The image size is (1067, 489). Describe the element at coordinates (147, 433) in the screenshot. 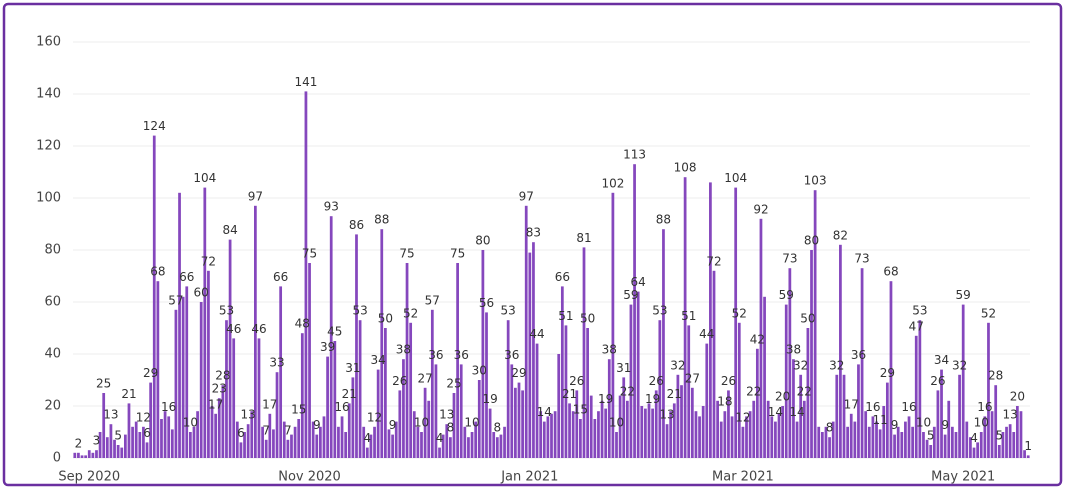

I see `data-label: 6` at that location.